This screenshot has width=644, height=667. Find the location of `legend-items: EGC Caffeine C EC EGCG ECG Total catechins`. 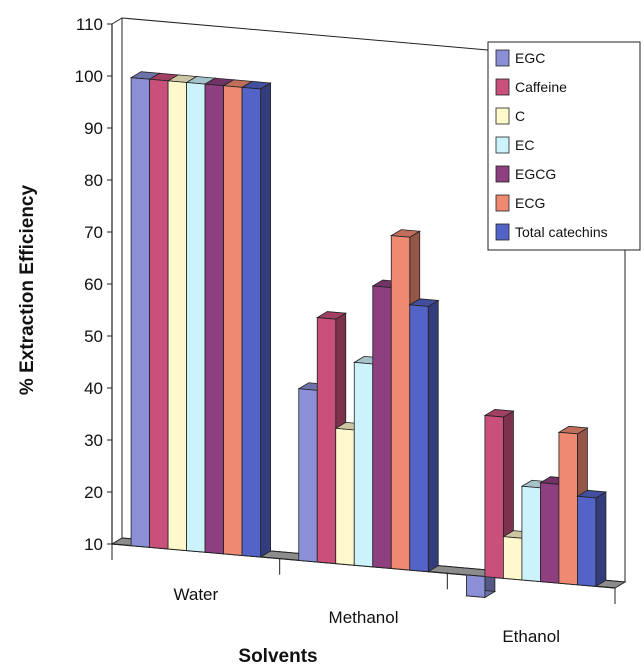

legend-items: EGC Caffeine C EC EGCG ECG Total catechins is located at coordinates (551, 145).